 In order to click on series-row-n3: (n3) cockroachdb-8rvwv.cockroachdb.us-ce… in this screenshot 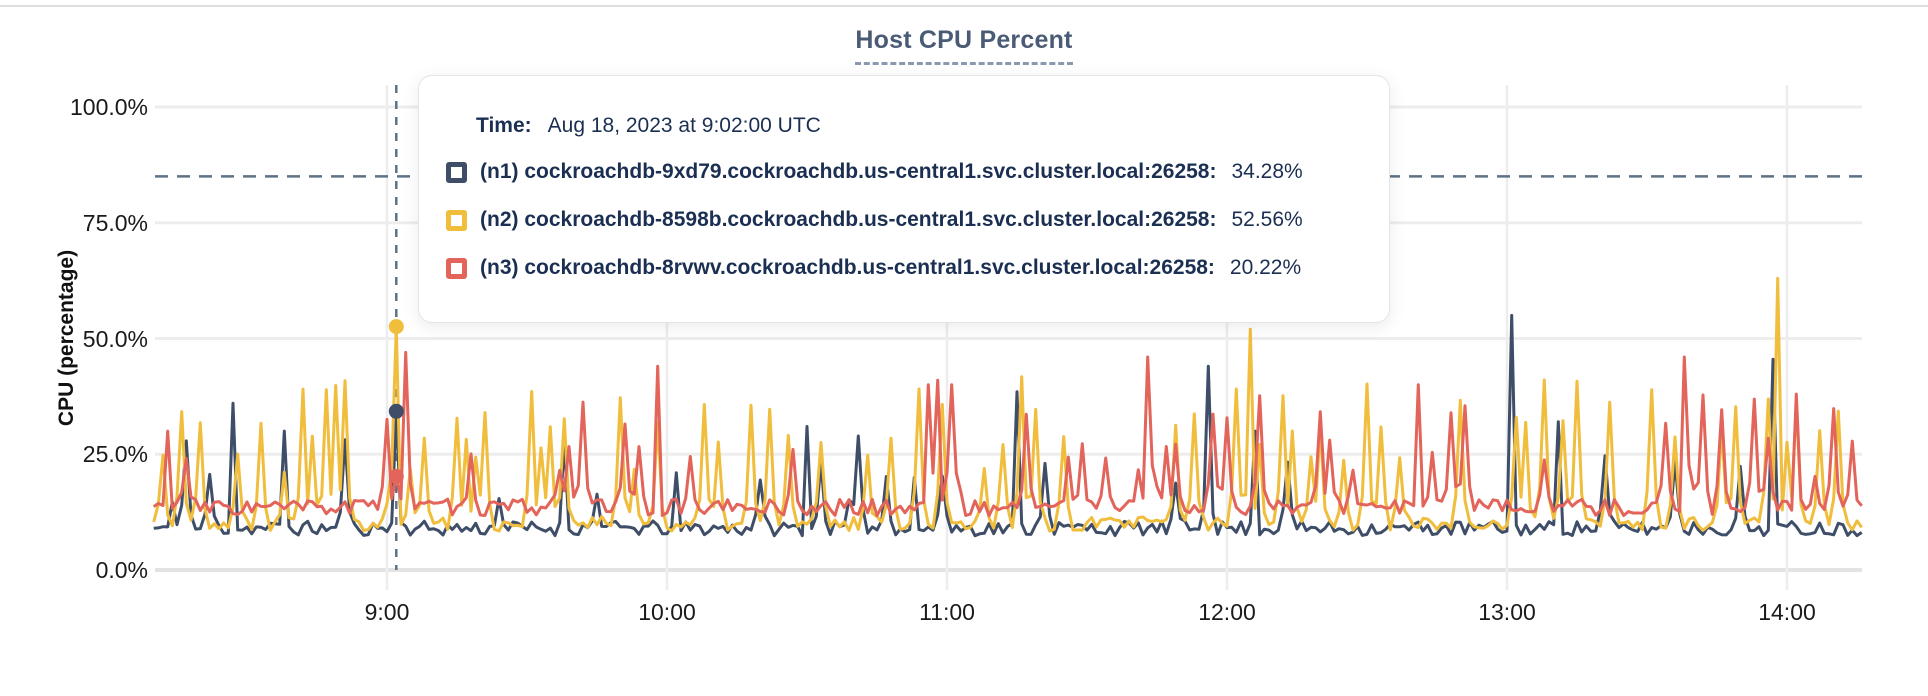, I will do `click(902, 268)`.